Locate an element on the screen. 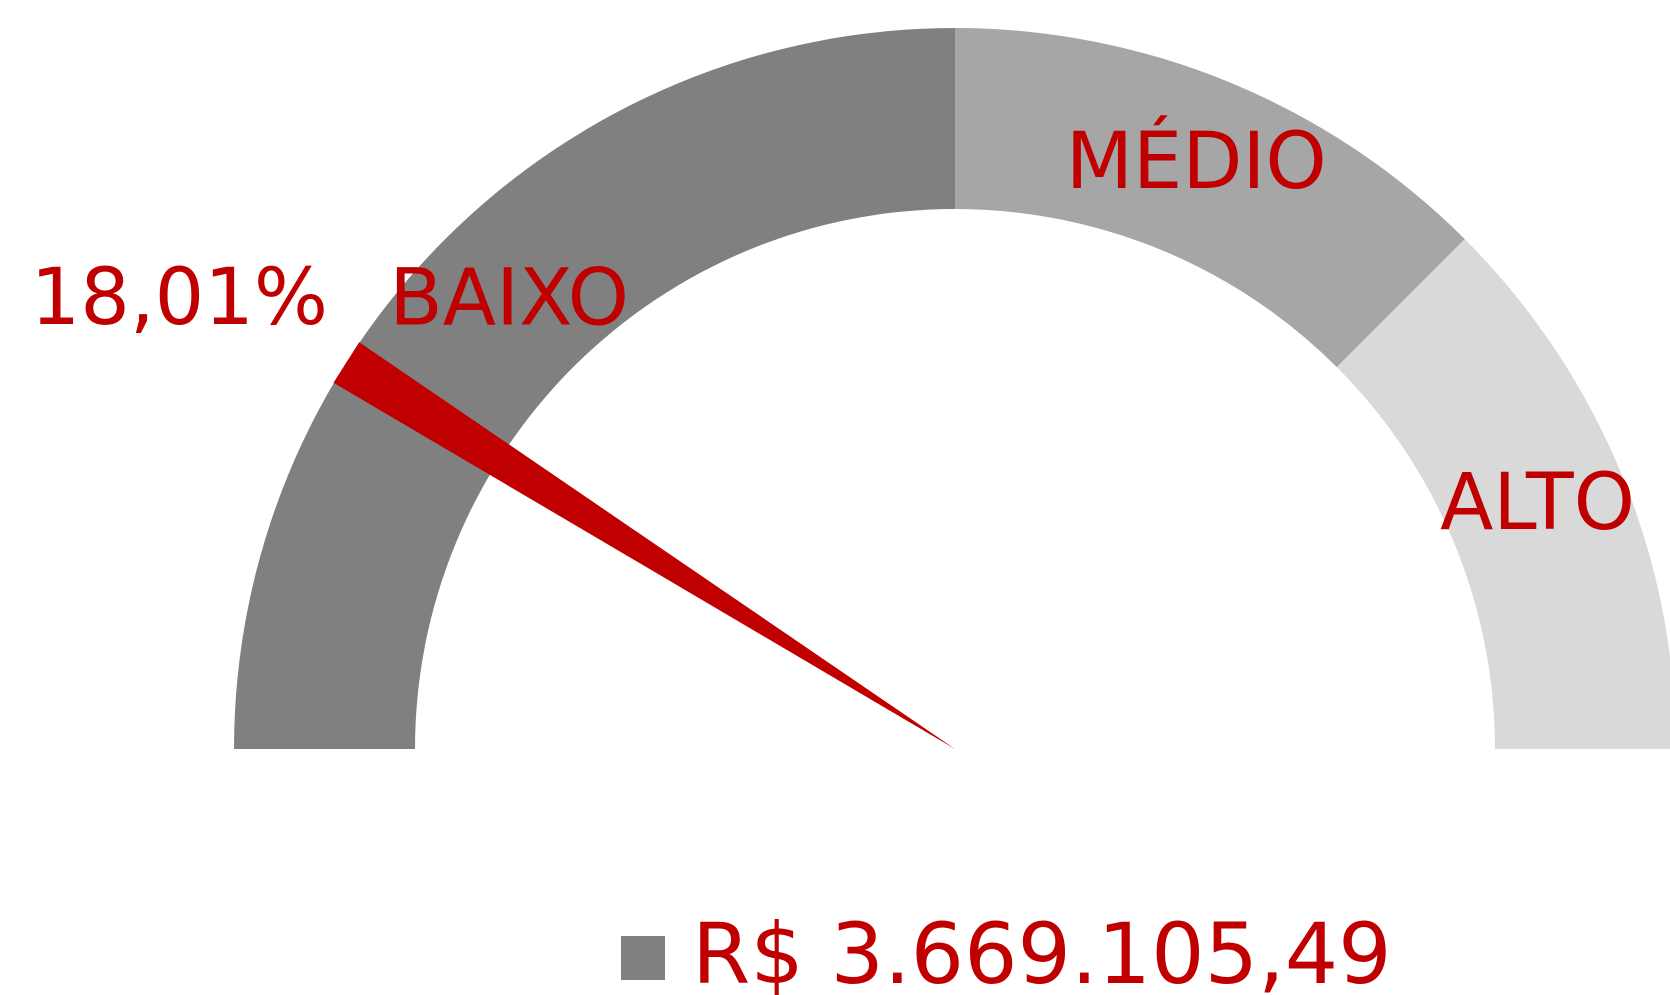 Image resolution: width=1670 pixels, height=995 pixels. legend-swatch is located at coordinates (643, 958).